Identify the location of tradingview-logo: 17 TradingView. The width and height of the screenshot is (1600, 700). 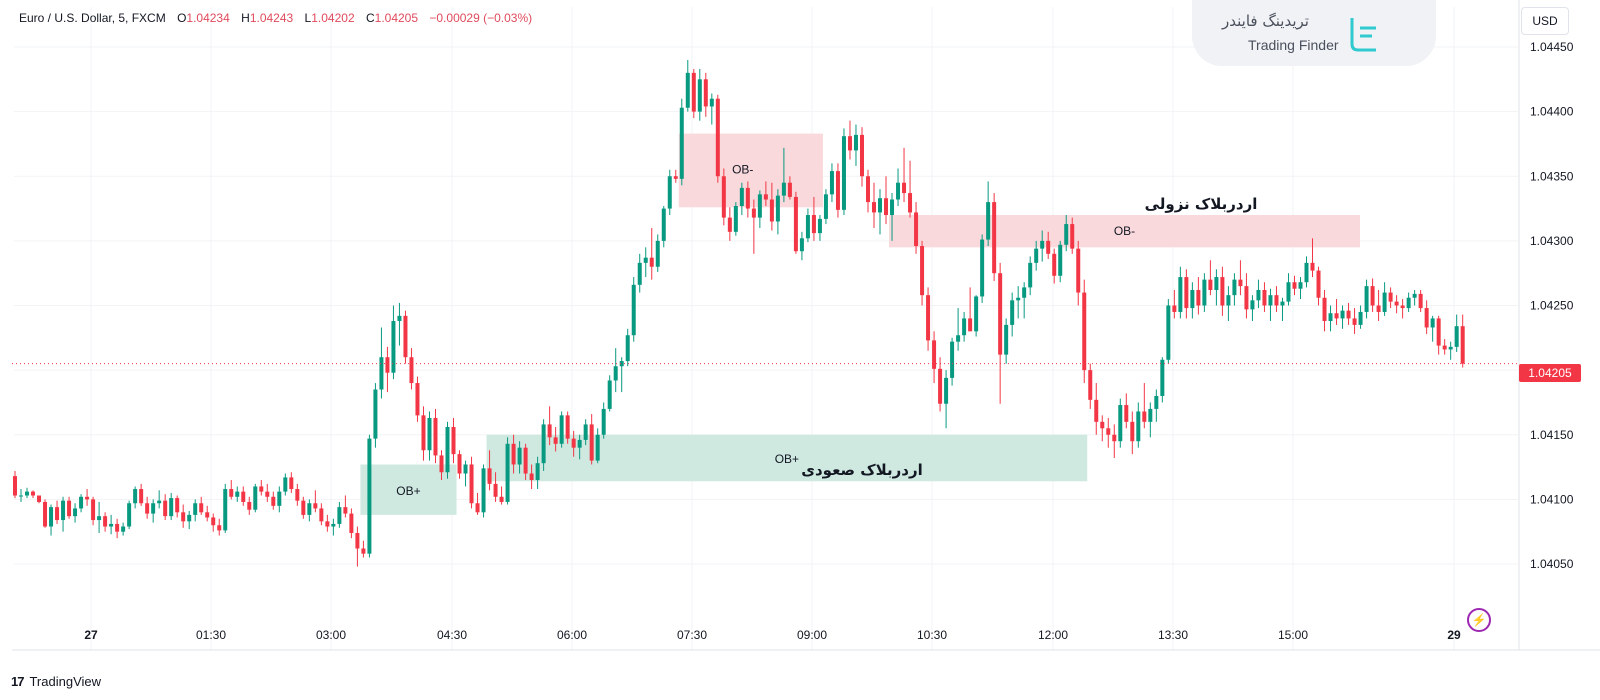
(56, 681).